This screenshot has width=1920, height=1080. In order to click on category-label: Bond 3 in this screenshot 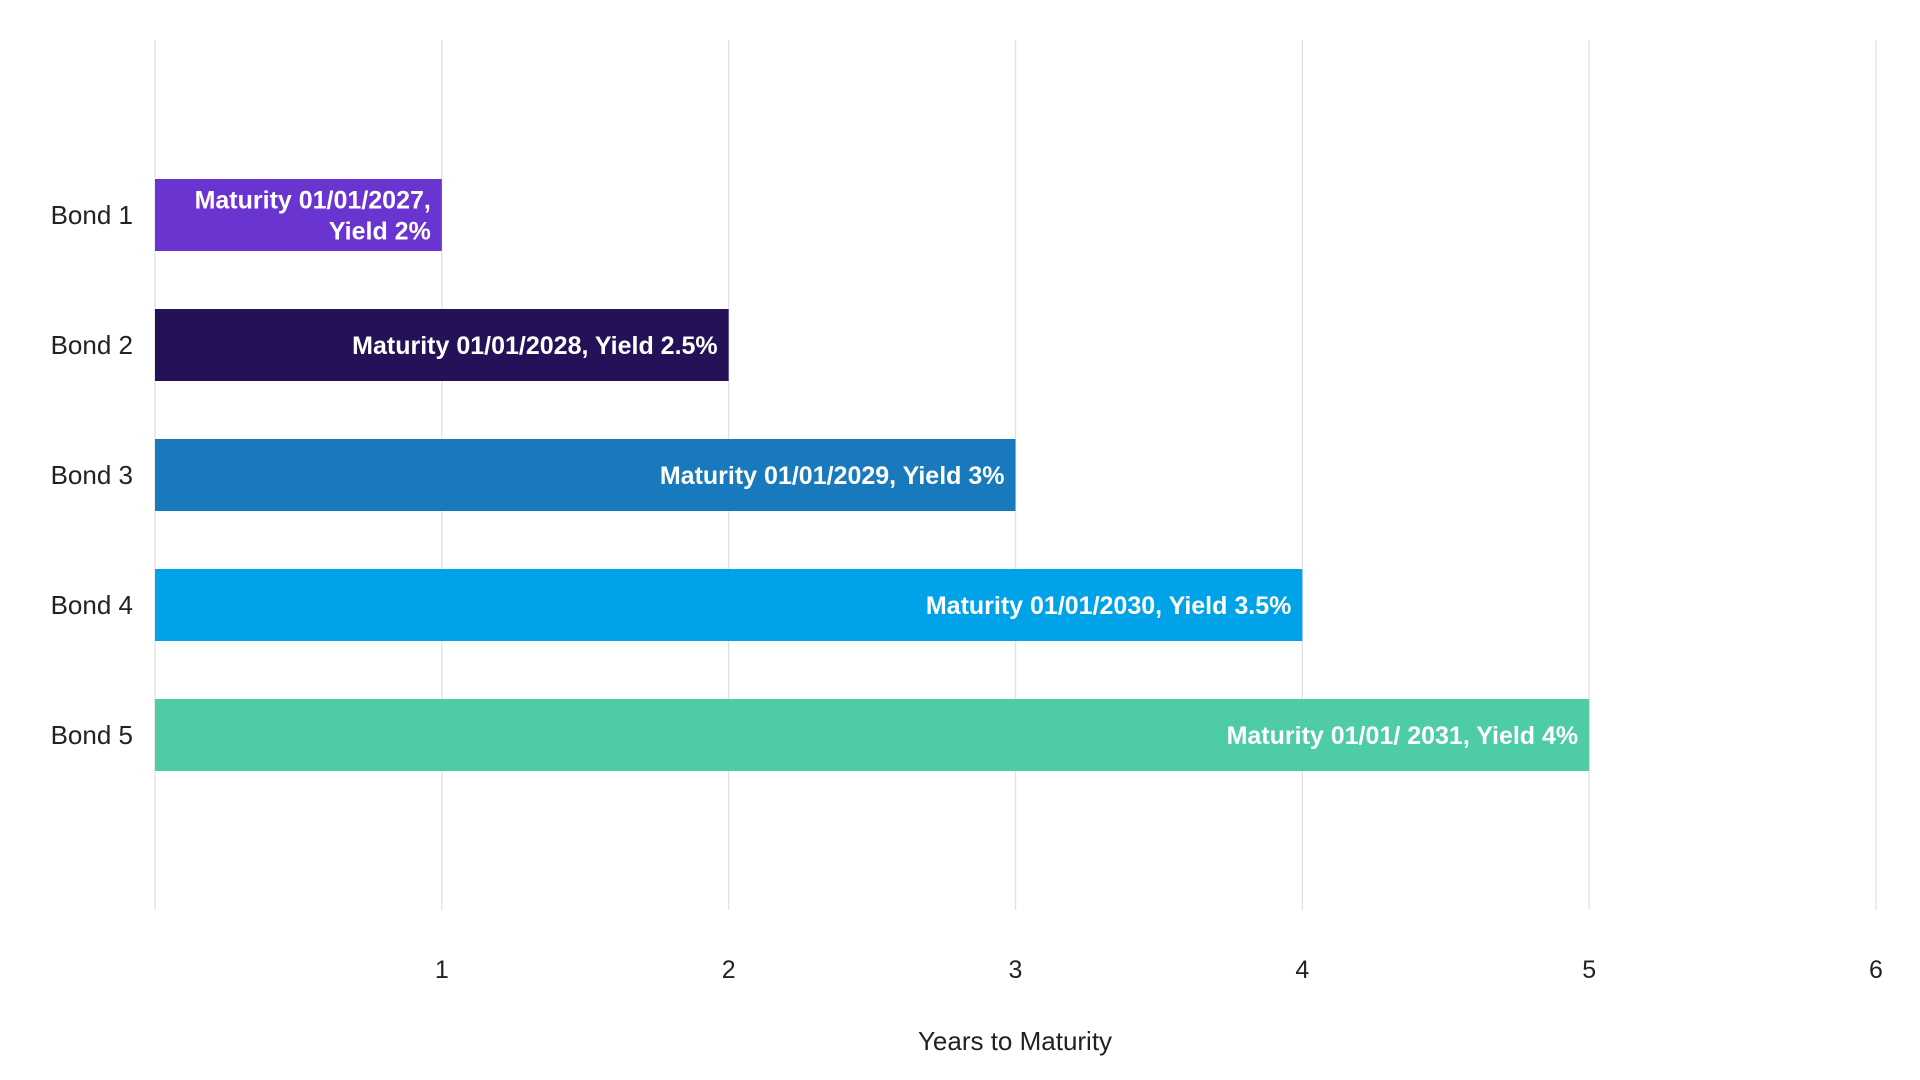, I will do `click(92, 475)`.